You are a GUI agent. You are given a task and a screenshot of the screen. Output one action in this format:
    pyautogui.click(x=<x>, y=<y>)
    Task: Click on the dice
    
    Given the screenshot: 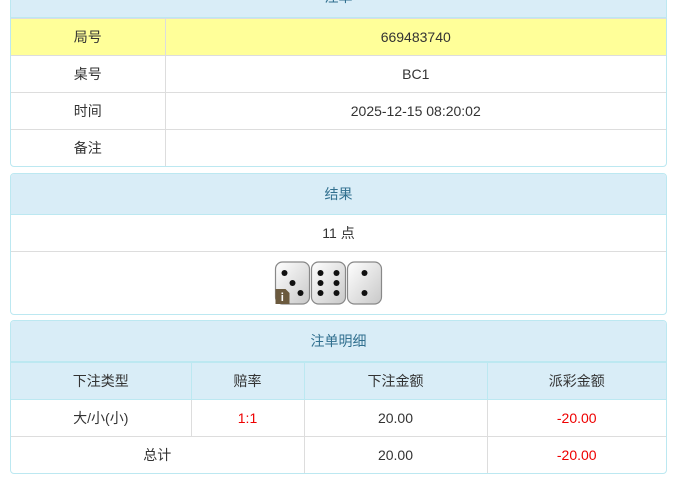 What is the action you would take?
    pyautogui.click(x=328, y=283)
    